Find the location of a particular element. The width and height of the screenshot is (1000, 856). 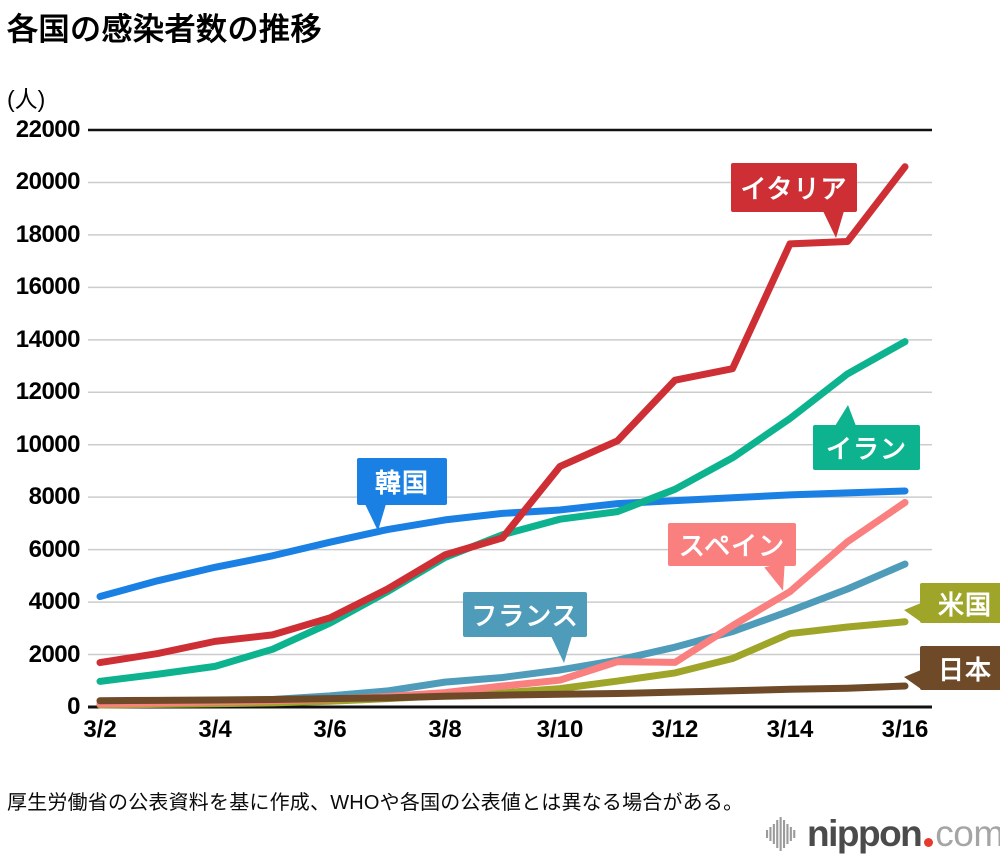

y-tick-label: 22000 is located at coordinates (48, 129).